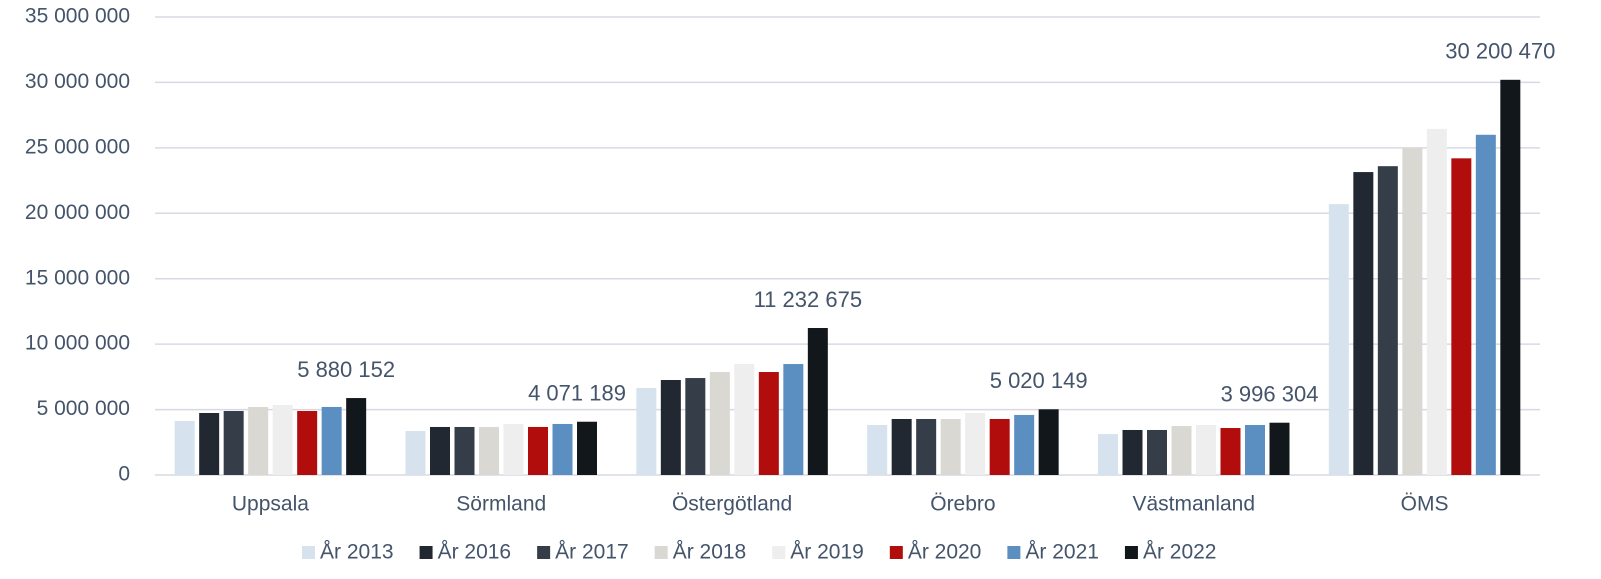 The width and height of the screenshot is (1601, 579). Describe the element at coordinates (1425, 504) in the screenshot. I see `x-tick-label: ÖMS` at that location.